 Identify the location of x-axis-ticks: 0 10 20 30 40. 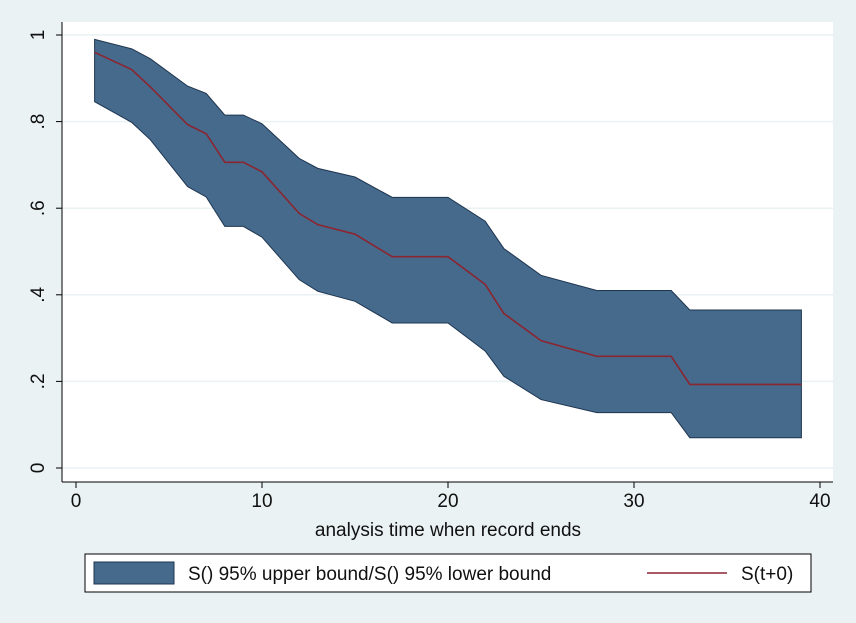
(451, 497).